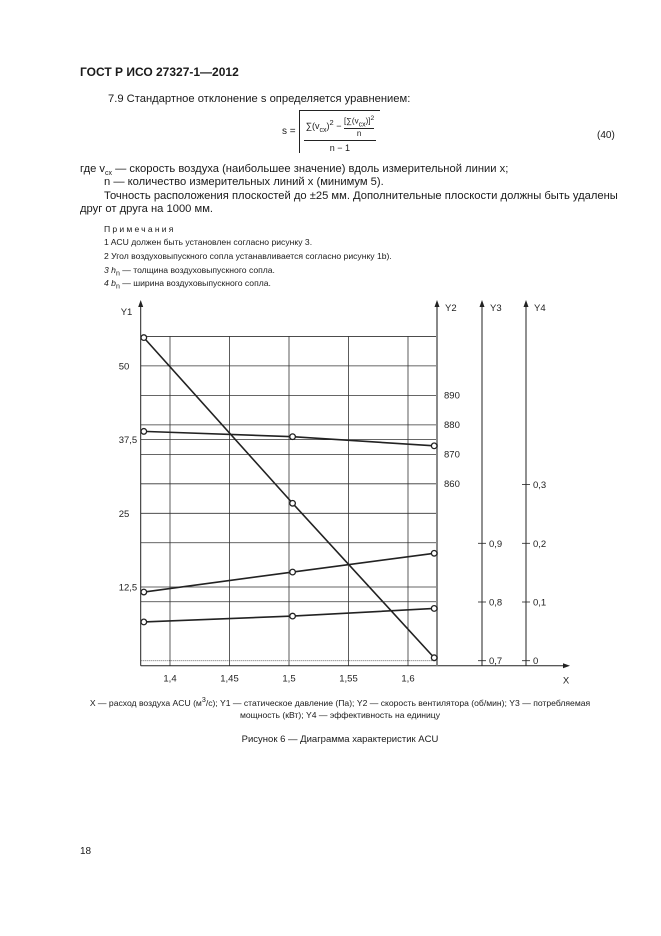  Describe the element at coordinates (128, 440) in the screenshot. I see `y1-tick-label: 37,5` at that location.